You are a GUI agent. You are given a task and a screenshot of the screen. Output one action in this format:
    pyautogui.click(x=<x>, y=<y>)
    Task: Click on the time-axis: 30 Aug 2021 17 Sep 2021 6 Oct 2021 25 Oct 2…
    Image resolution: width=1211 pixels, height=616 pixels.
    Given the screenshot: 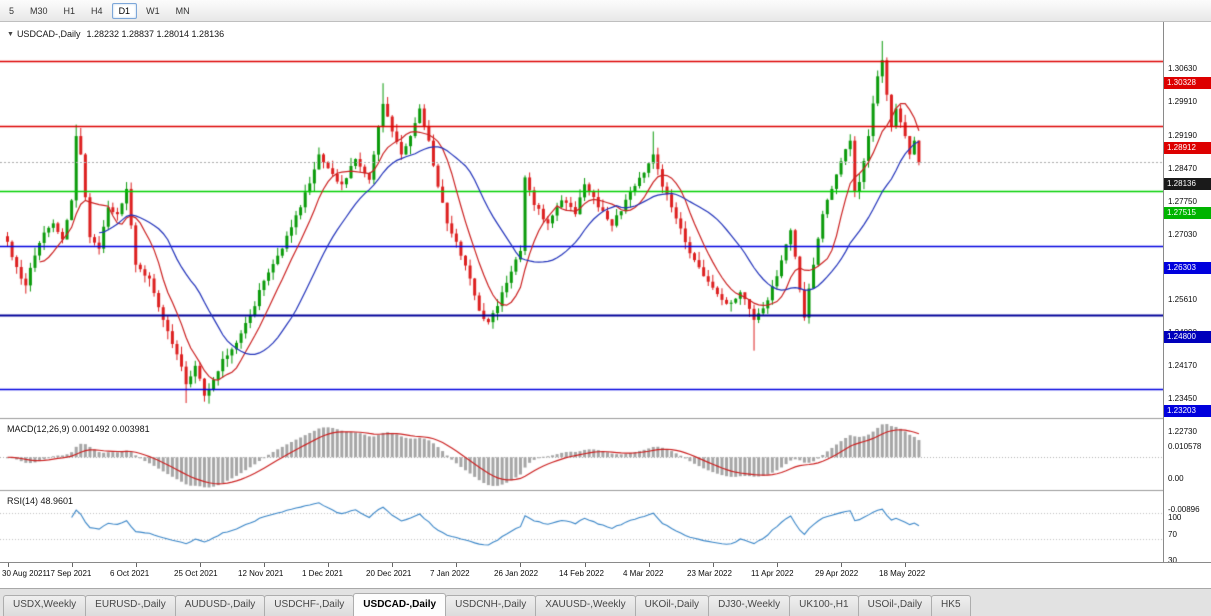 What is the action you would take?
    pyautogui.click(x=605, y=575)
    